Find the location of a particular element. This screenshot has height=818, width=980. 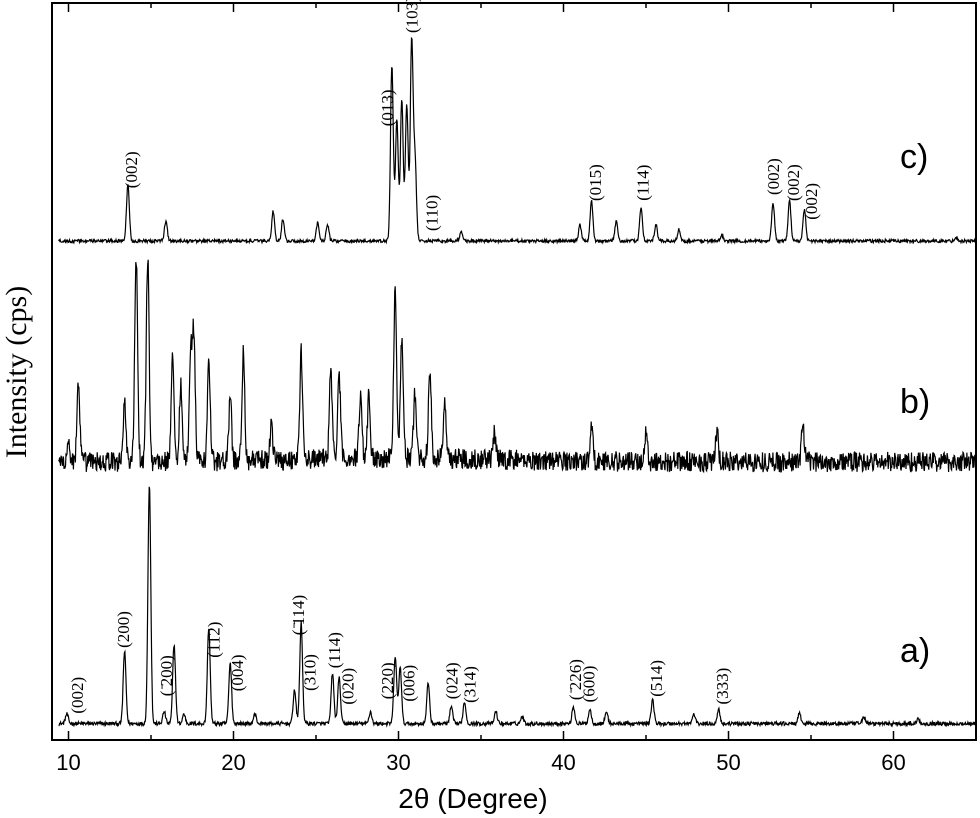

x-tick-label: 40 is located at coordinates (563, 762).